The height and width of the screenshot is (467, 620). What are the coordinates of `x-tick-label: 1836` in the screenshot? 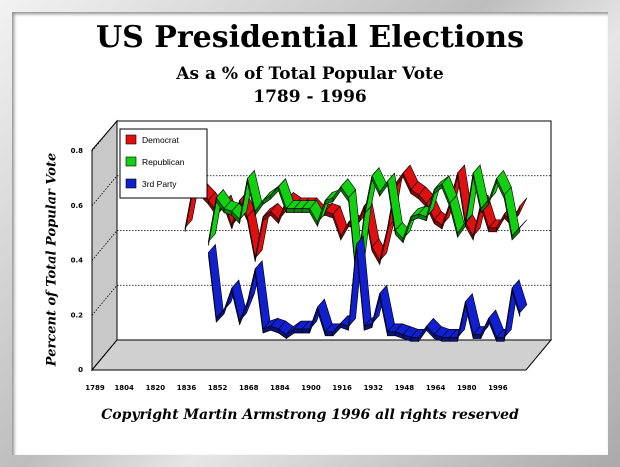 It's located at (187, 388).